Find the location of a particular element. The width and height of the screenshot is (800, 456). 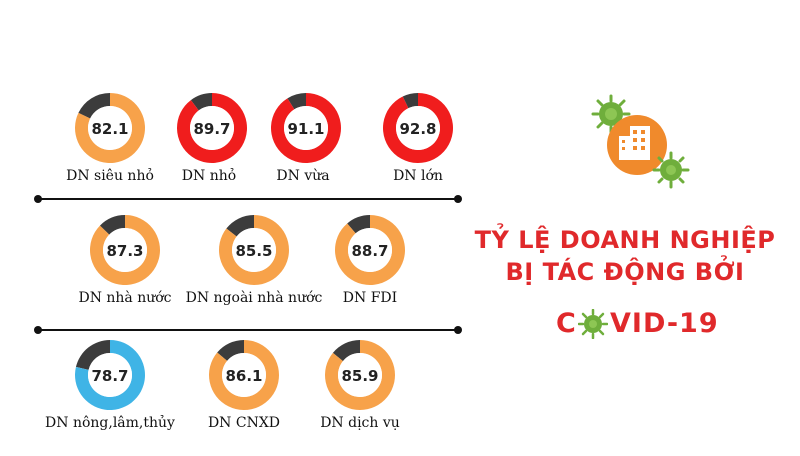

title-line-1: TỶ LỆ DOANH NGHIỆP is located at coordinates (625, 240).